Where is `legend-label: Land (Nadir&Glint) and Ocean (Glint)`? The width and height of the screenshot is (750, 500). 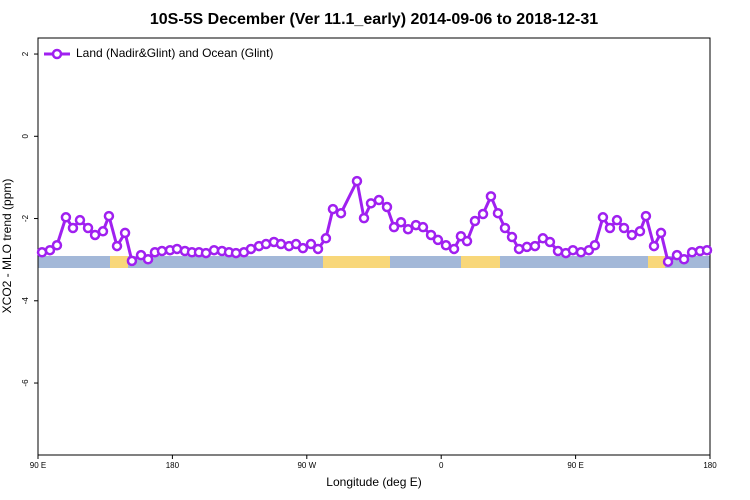
legend-label: Land (Nadir&Glint) and Ocean (Glint) is located at coordinates (174, 53).